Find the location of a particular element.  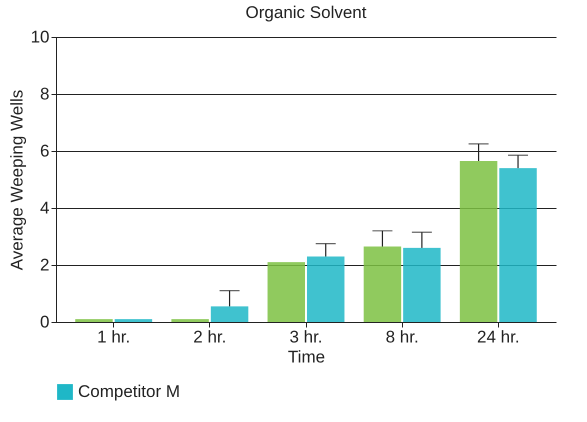

x-tick-label: 2 hr. is located at coordinates (209, 337).